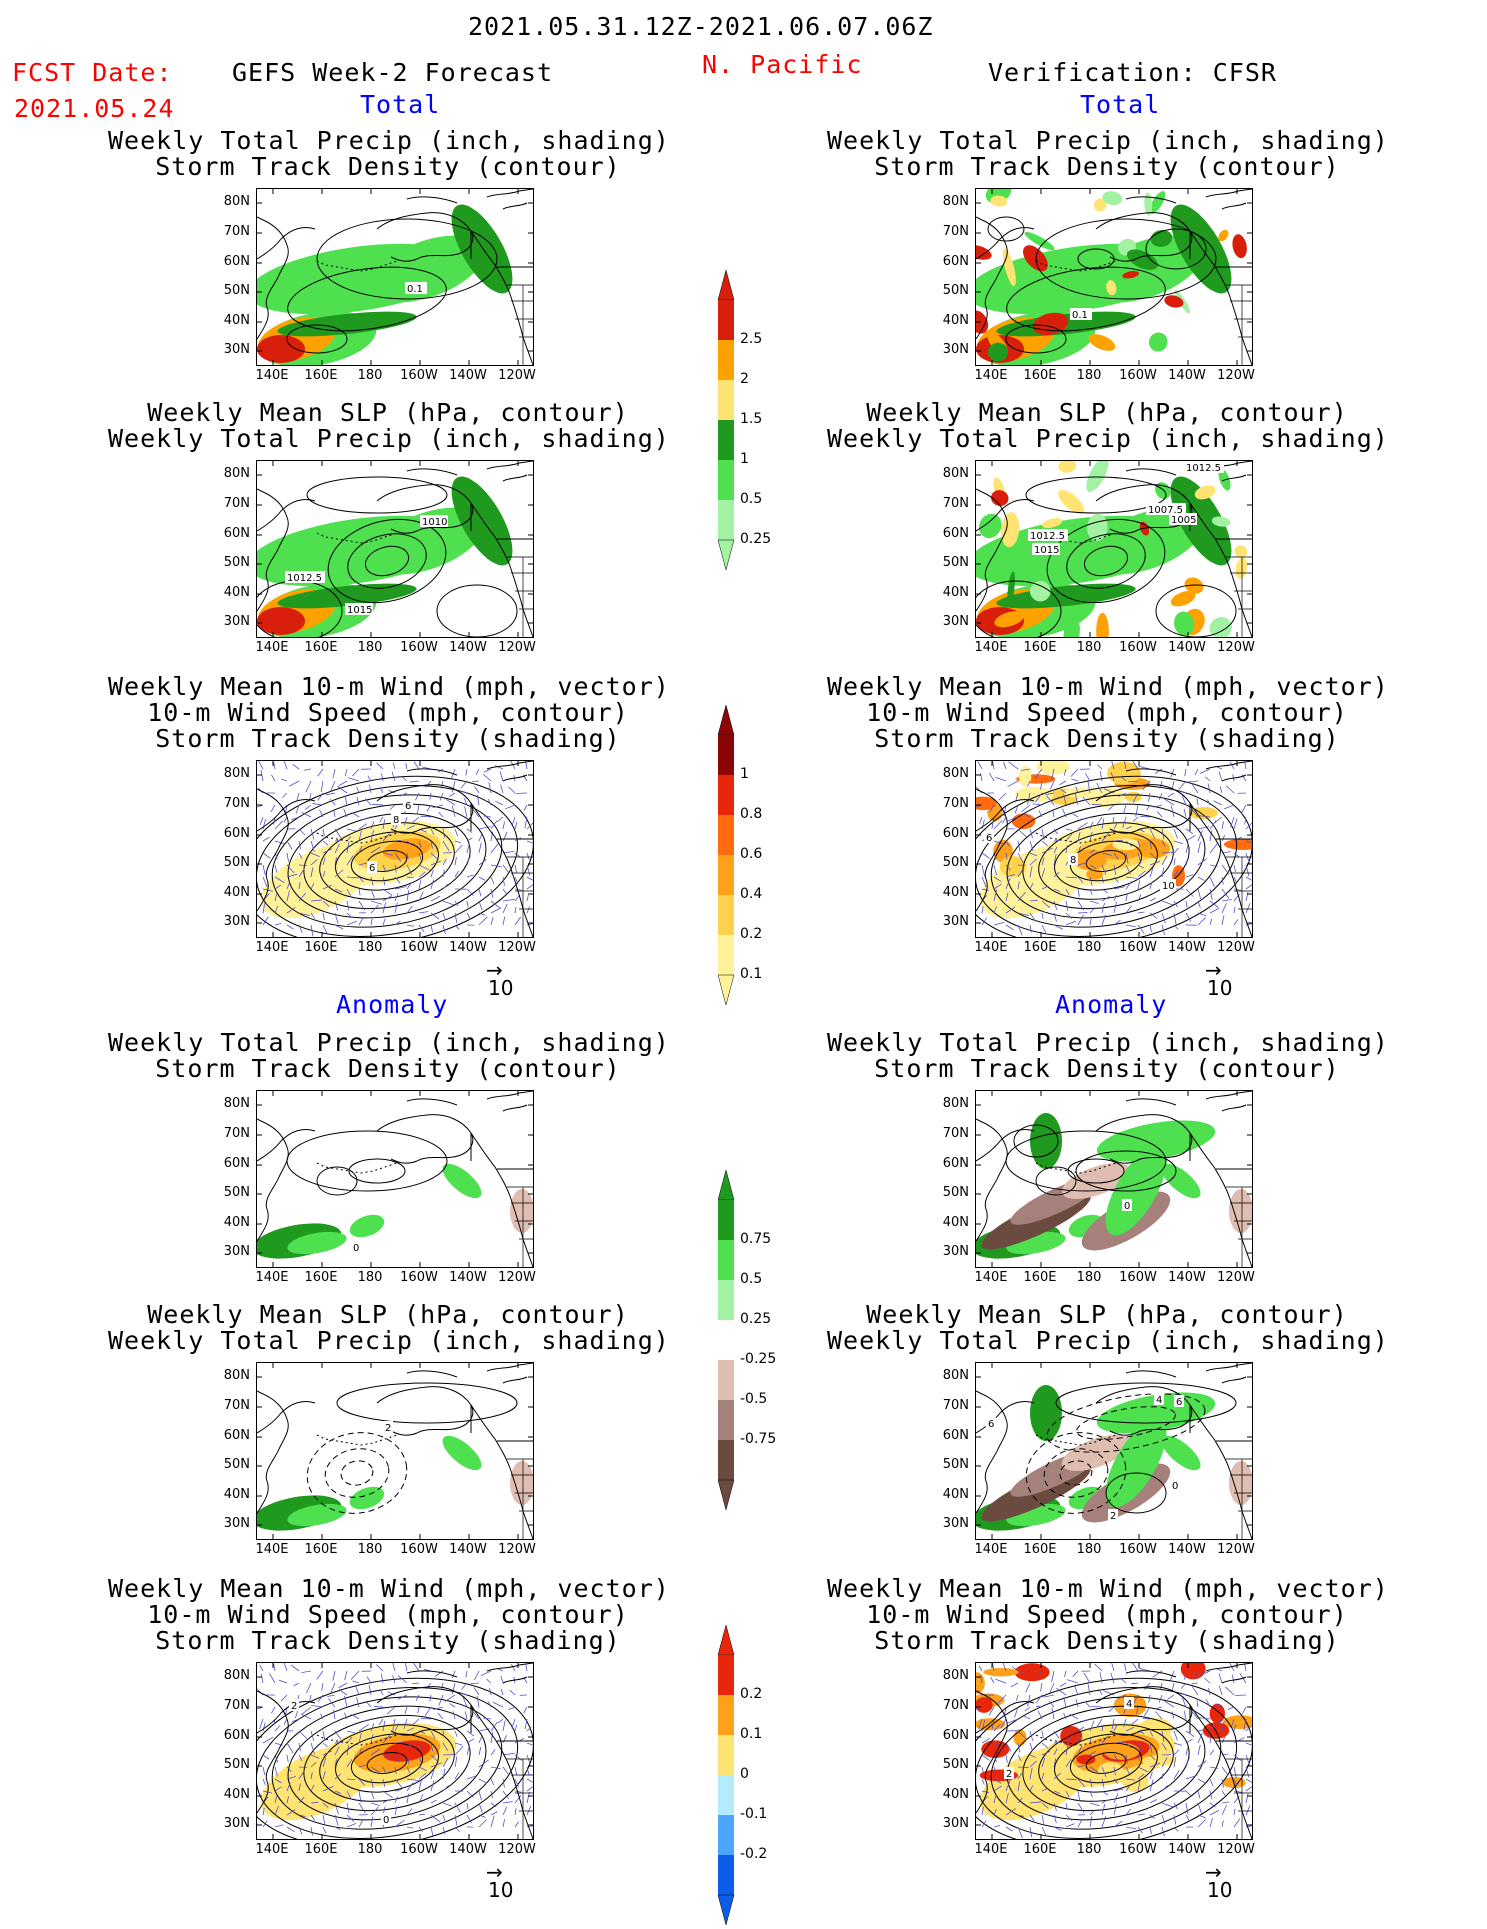 The width and height of the screenshot is (1487, 1929). I want to click on lon-tick-label: 120W, so click(1236, 647).